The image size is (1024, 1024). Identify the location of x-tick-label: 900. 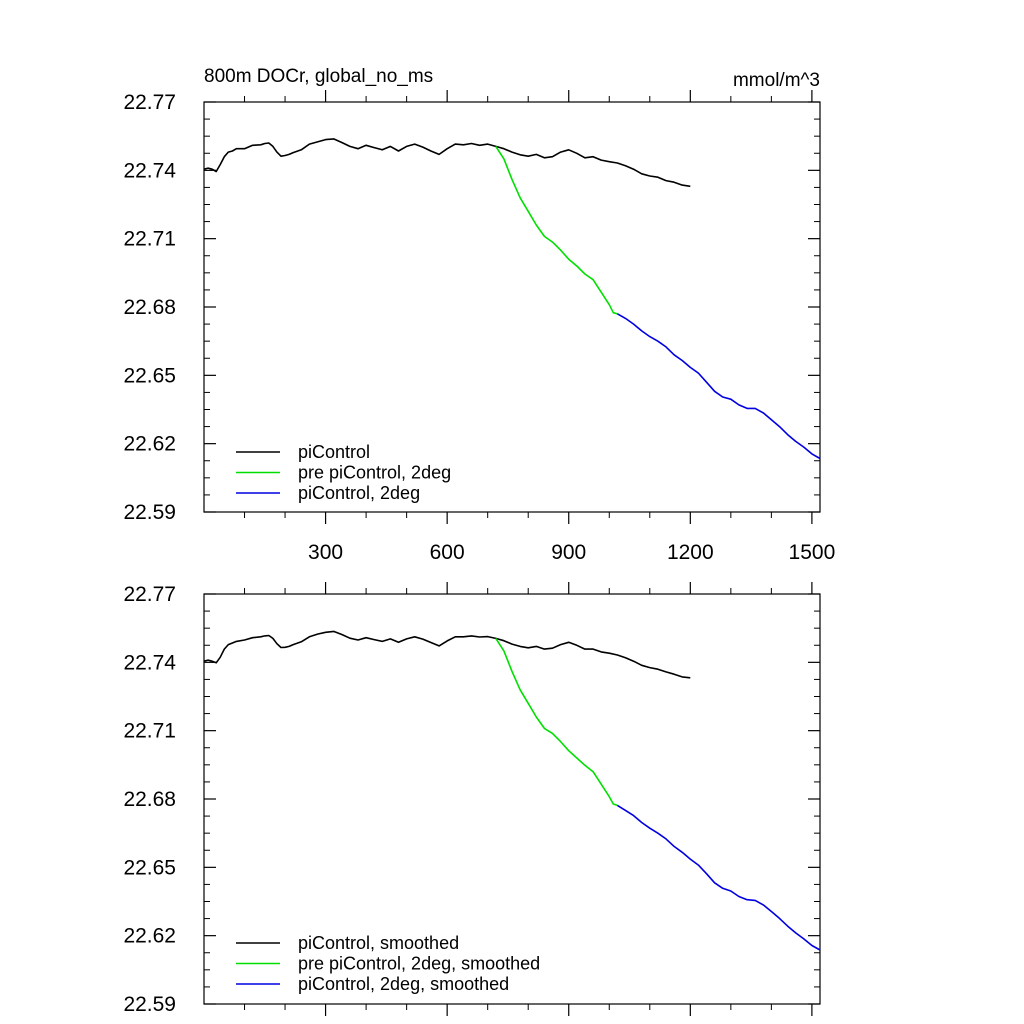
(568, 552).